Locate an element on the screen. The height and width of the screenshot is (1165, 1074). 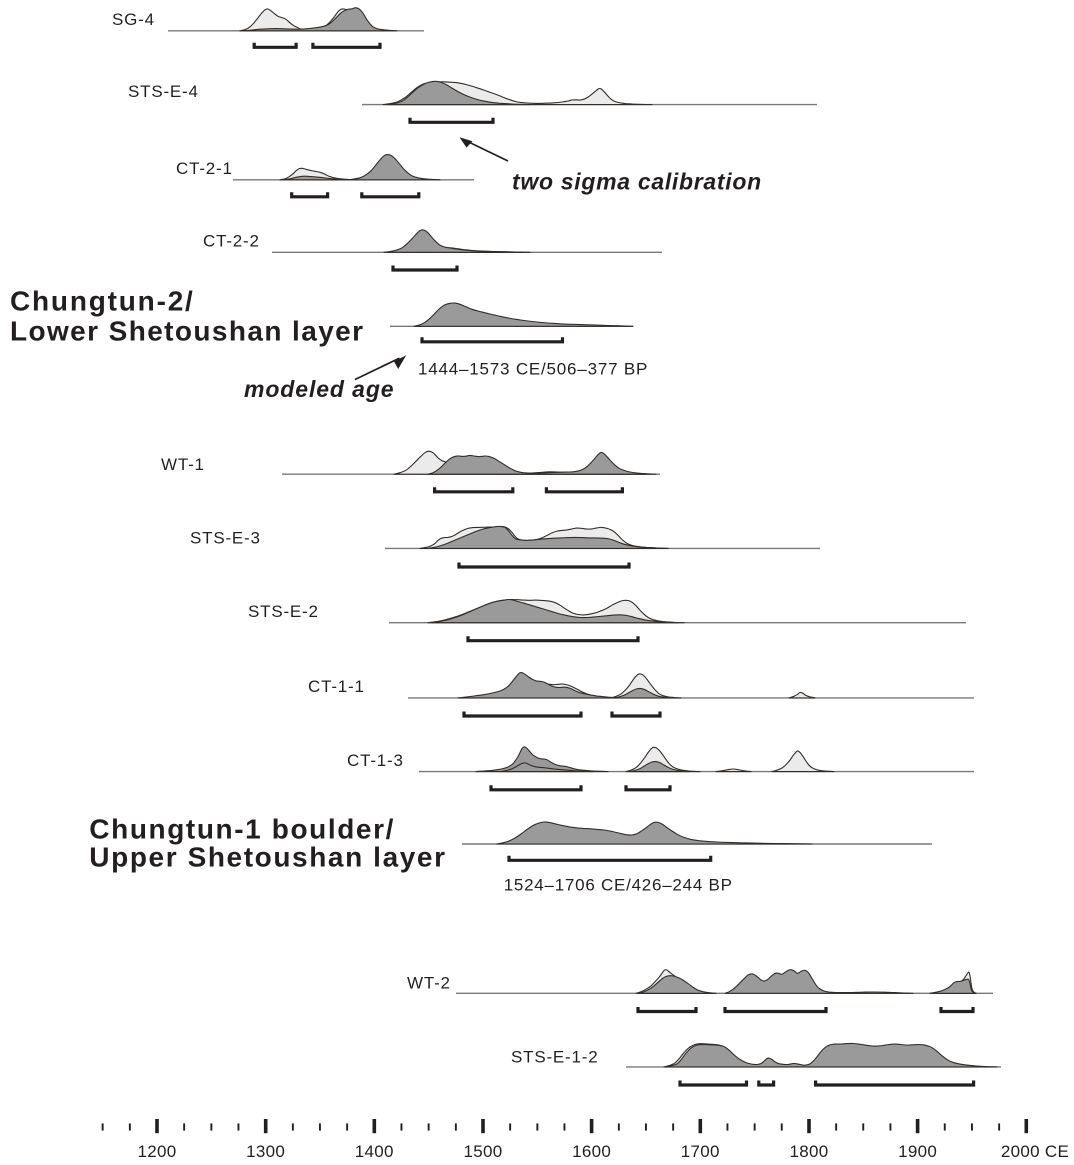
svg-text: CT-1-1 is located at coordinates (336, 686).